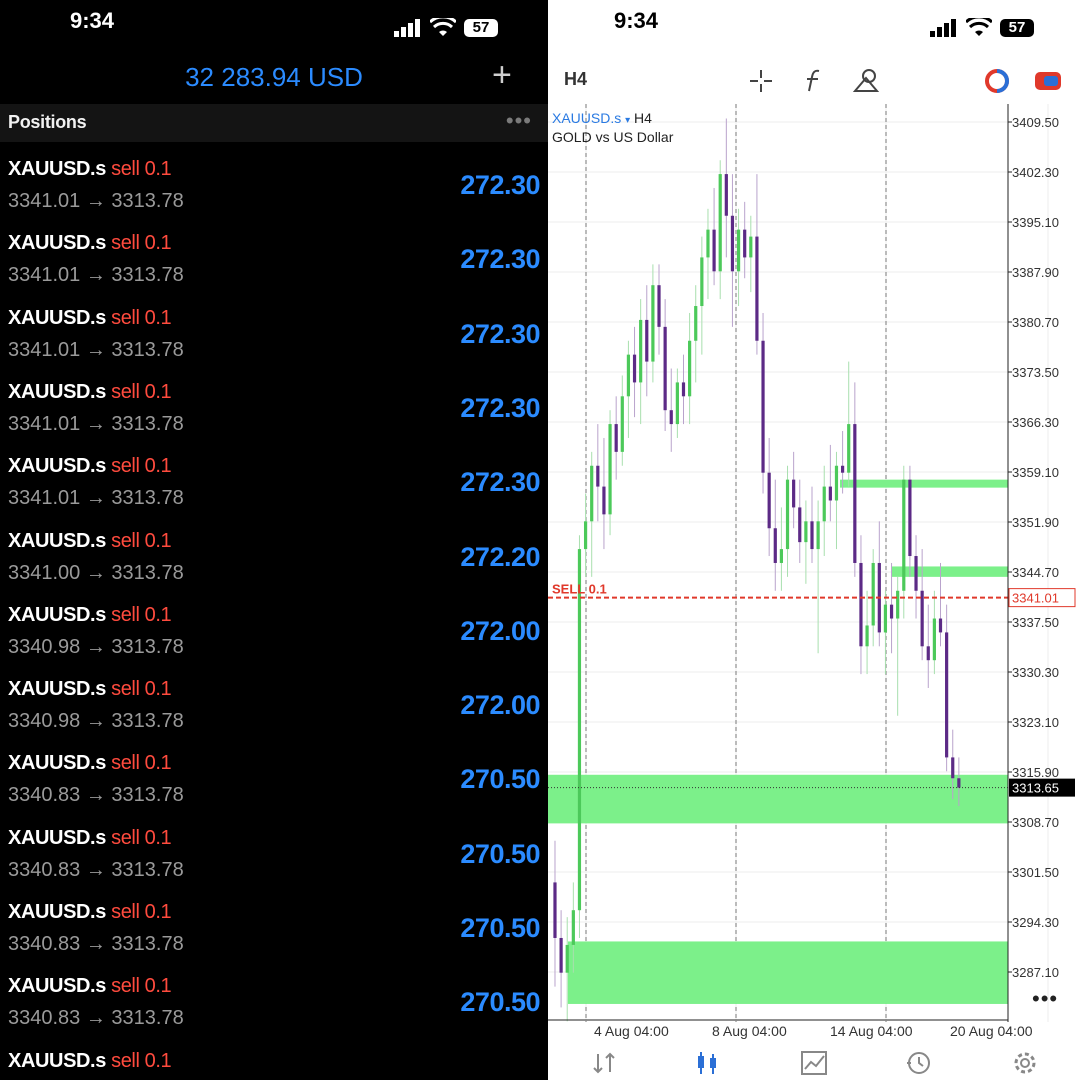 The image size is (1080, 1080). I want to click on trade-tab, so click(814, 1063).